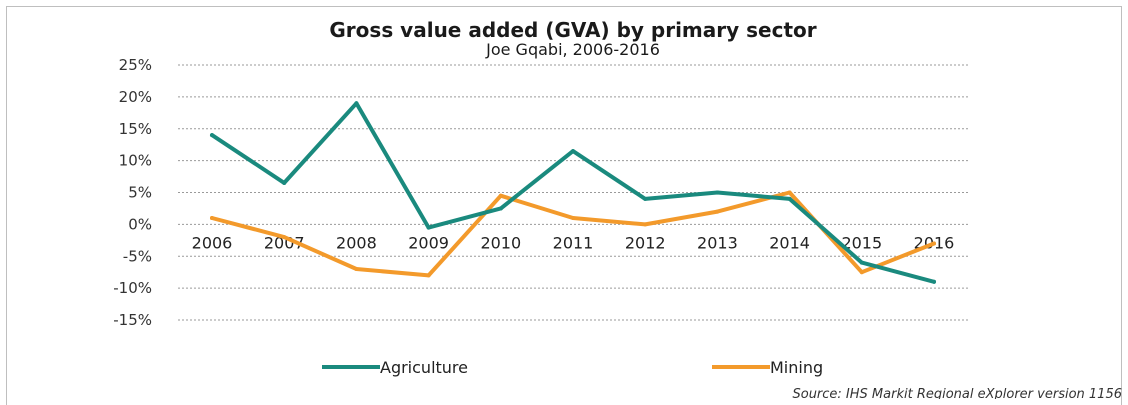  Describe the element at coordinates (645, 242) in the screenshot. I see `x-tick-label: 2012` at that location.